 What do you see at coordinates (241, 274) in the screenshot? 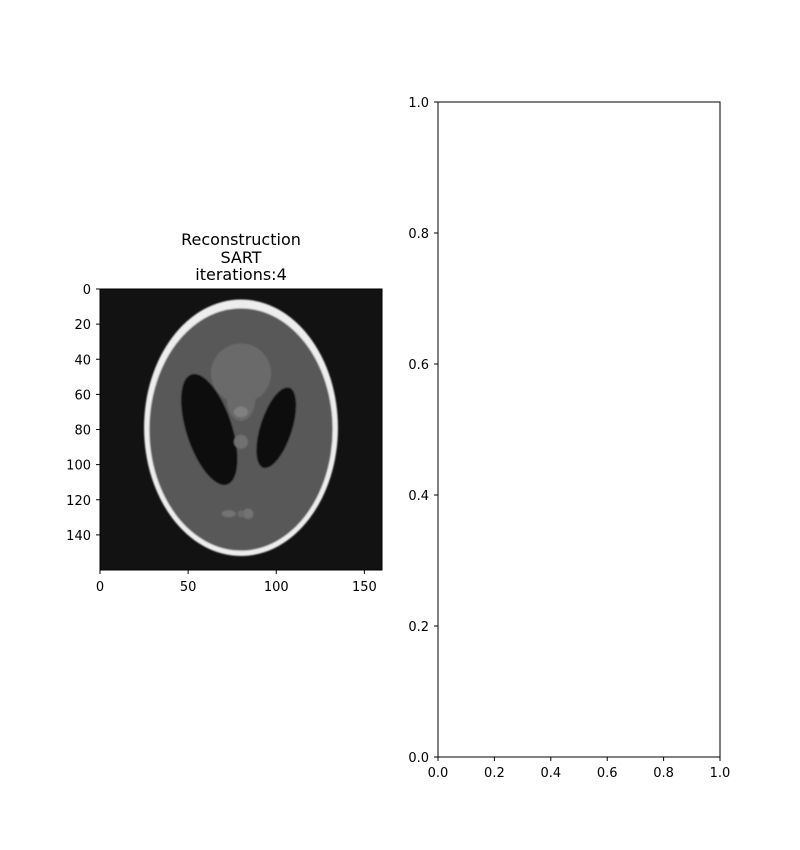
I see `title-line-3: iterations:4` at bounding box center [241, 274].